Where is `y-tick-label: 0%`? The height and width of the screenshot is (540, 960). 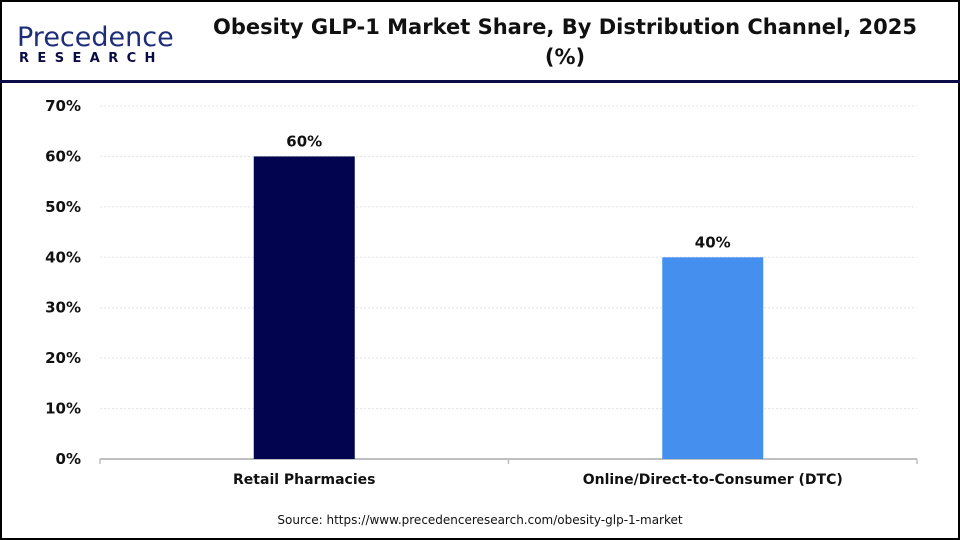
y-tick-label: 0% is located at coordinates (68, 459).